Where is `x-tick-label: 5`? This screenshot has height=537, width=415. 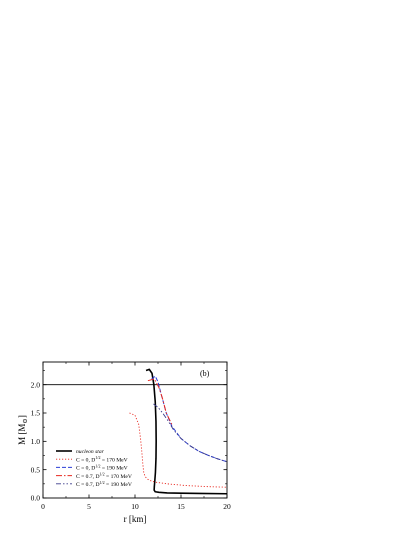
x-tick-label: 5 is located at coordinates (89, 506).